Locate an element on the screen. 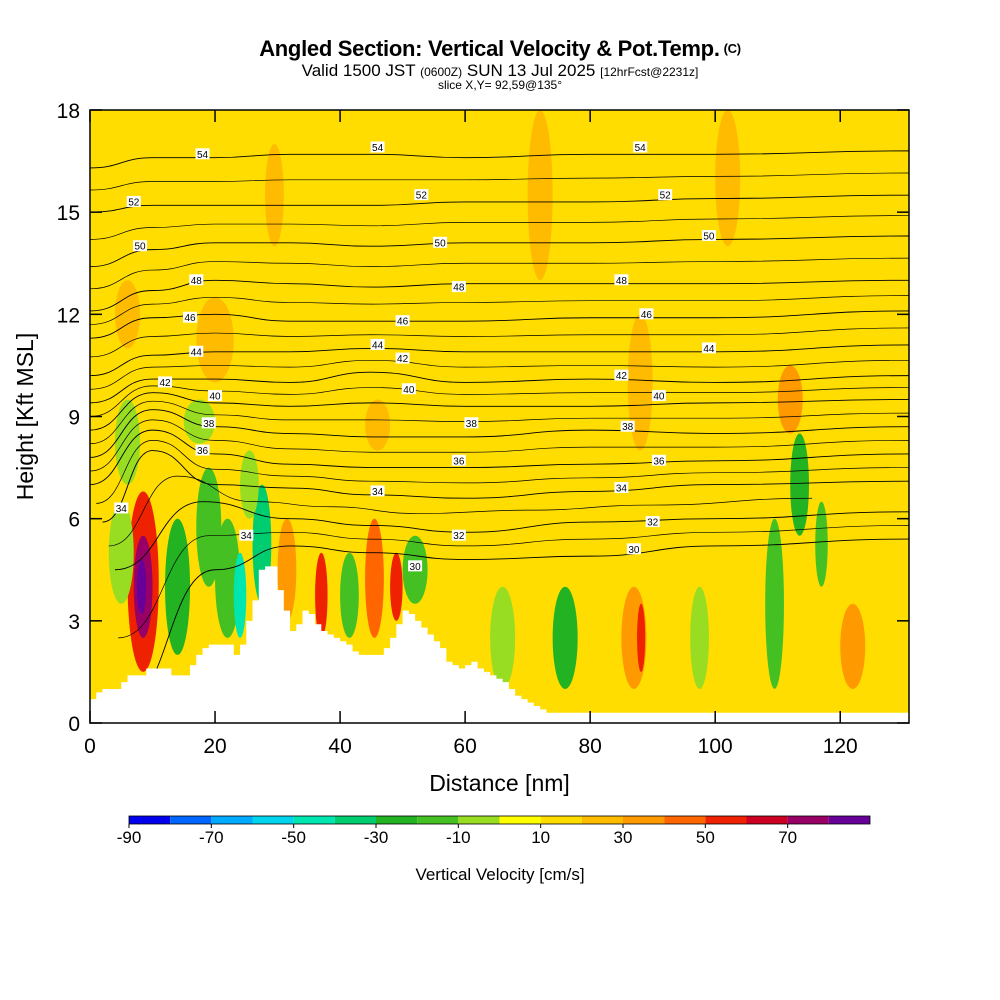 The width and height of the screenshot is (1000, 1000). colorbar-tick-label: 70 is located at coordinates (787, 837).